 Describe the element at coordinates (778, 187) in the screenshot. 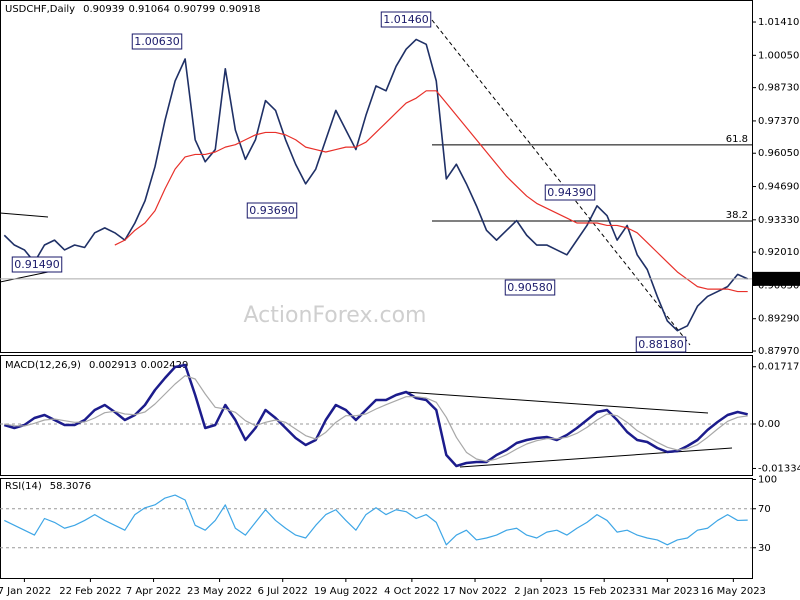

I see `y-tick-label: 0.94690` at that location.